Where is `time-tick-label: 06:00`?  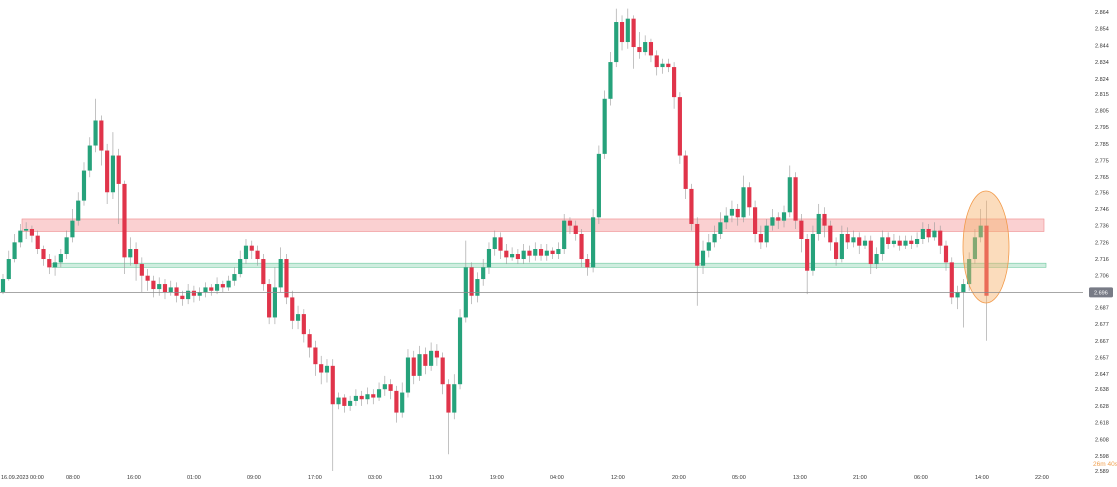 time-tick-label: 06:00 is located at coordinates (921, 478).